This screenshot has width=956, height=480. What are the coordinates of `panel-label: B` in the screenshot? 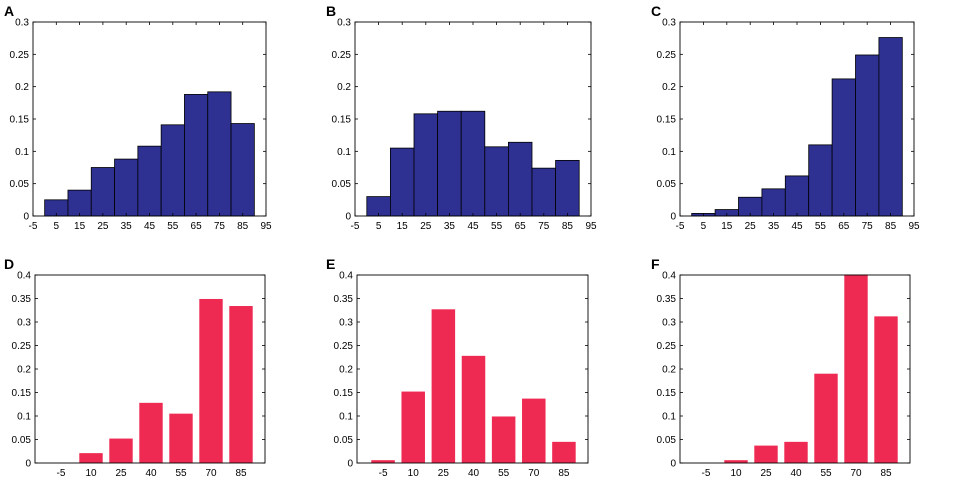 It's located at (331, 11).